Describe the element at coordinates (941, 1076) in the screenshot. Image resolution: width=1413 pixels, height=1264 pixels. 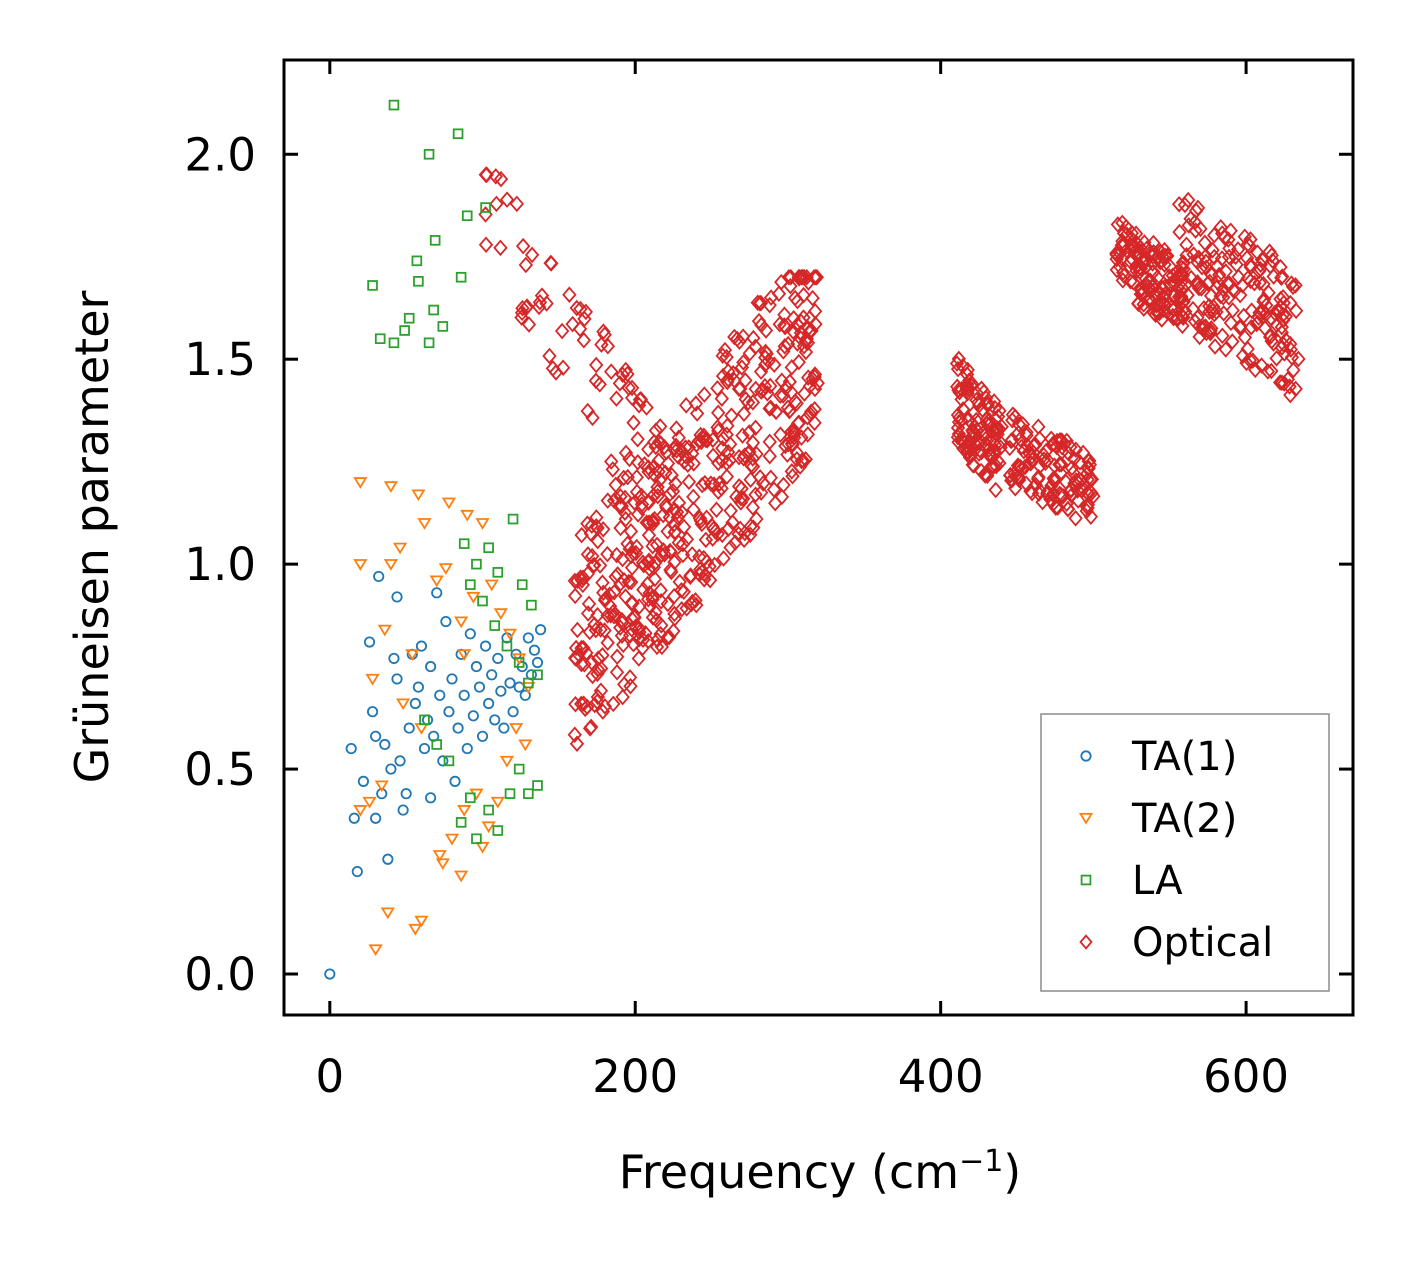
I see `x-tick-label: 400` at that location.